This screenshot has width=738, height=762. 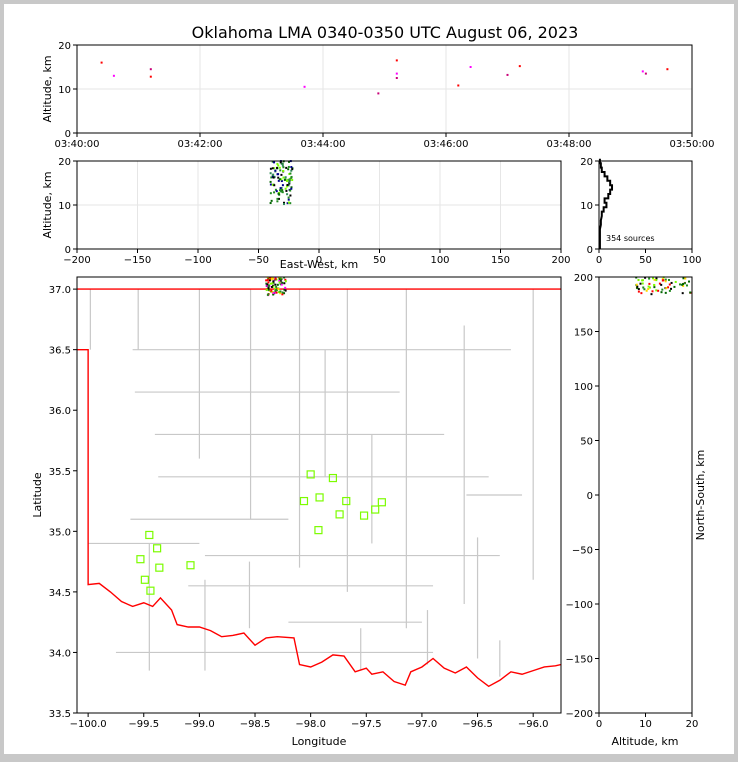 What do you see at coordinates (323, 144) in the screenshot?
I see `time-height-xtick-label: 03:44:00` at bounding box center [323, 144].